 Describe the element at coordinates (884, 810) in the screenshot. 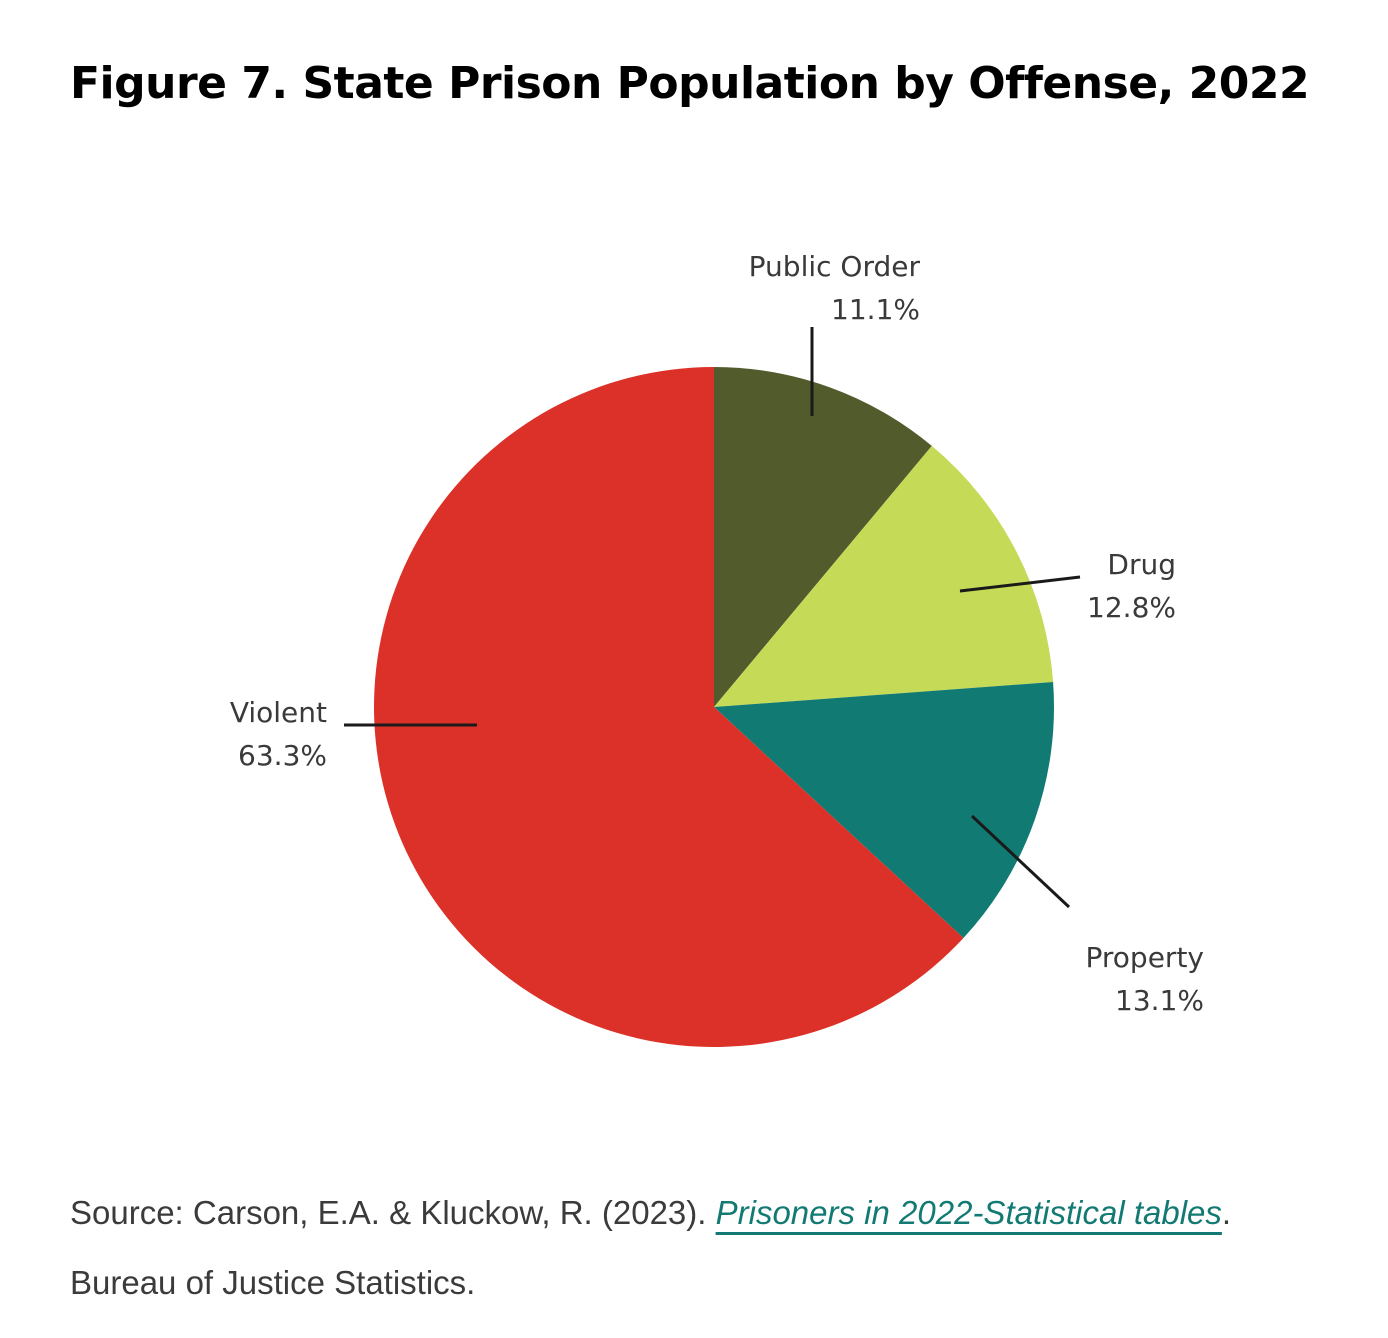

I see `pie-slice-property` at that location.